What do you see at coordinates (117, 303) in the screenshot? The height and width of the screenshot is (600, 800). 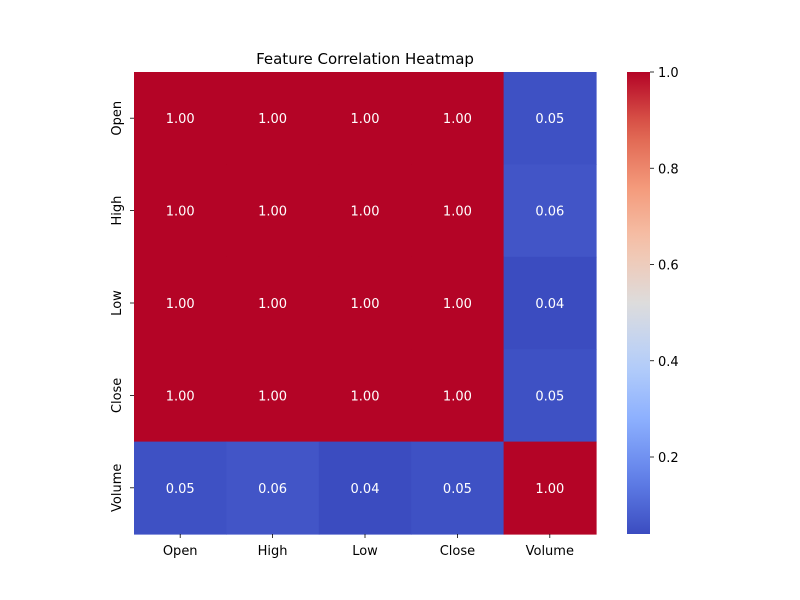 I see `y-tick-label: Low` at bounding box center [117, 303].